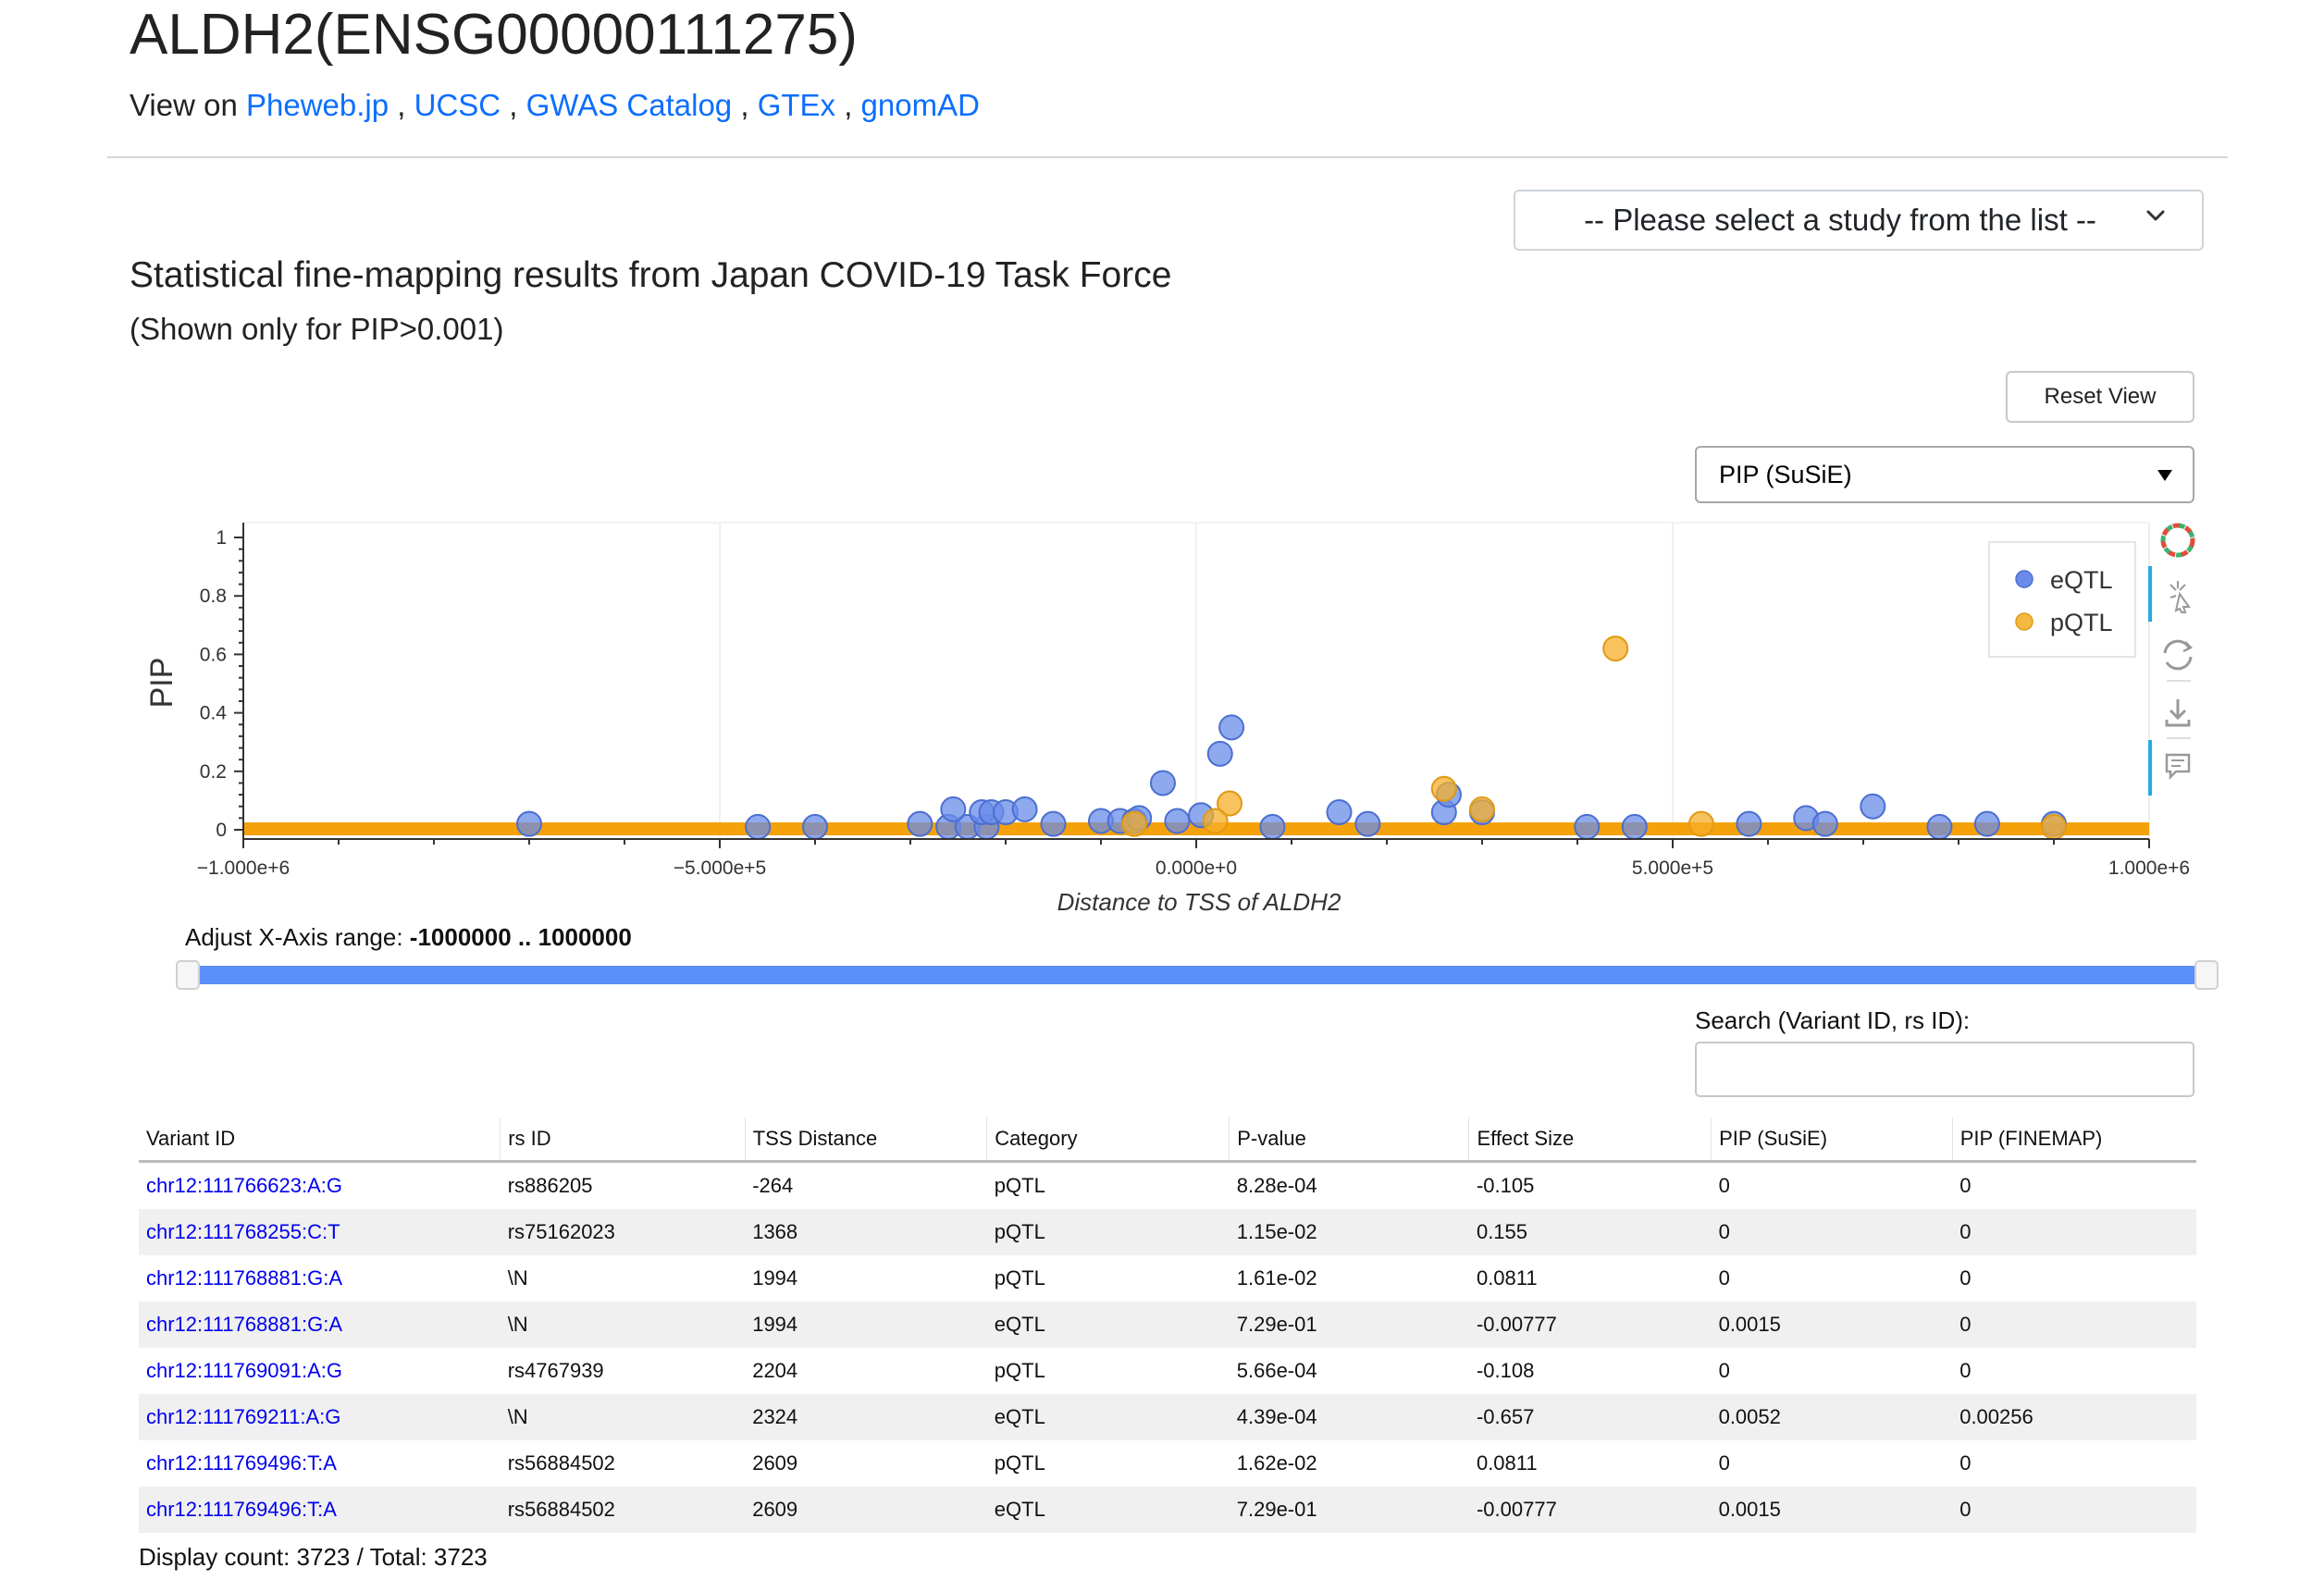 The height and width of the screenshot is (1580, 2324). What do you see at coordinates (243, 1416) in the screenshot?
I see `variant-link: chr12:111769211:A:G` at bounding box center [243, 1416].